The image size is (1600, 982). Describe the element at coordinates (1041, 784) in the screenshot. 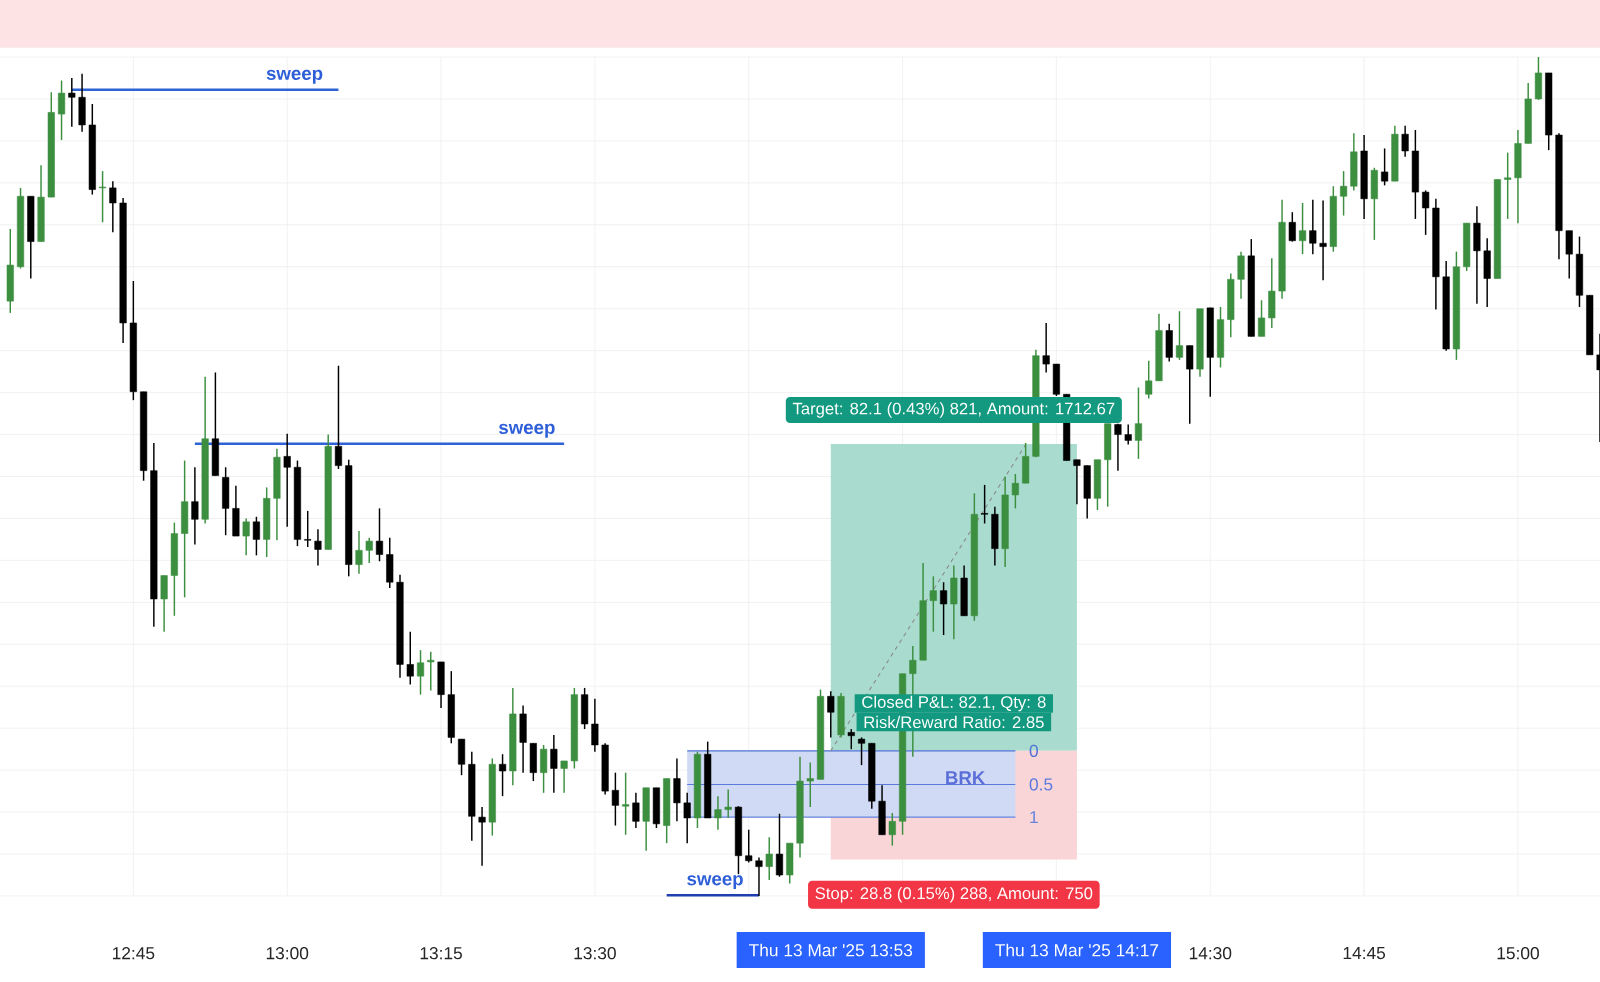

I see `series-label: 0.5` at that location.